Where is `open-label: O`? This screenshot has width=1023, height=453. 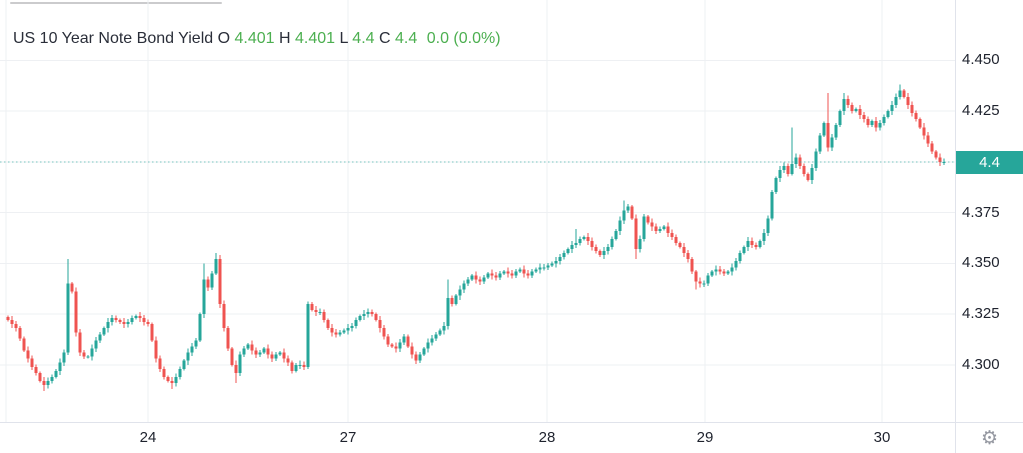
open-label: O is located at coordinates (224, 38).